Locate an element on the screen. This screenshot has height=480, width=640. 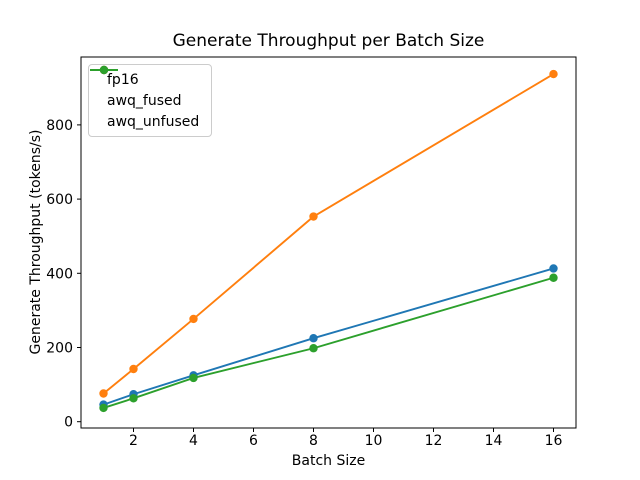
legend-swatch-awq_unfused is located at coordinates (104, 70).